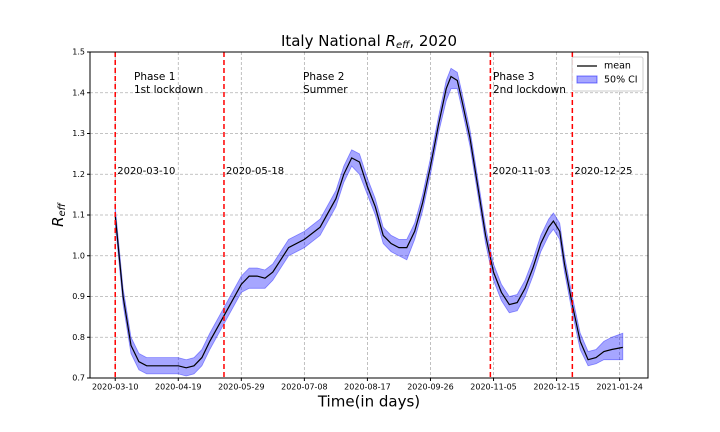 The image size is (720, 432). Describe the element at coordinates (556, 387) in the screenshot. I see `x-tick-label: 2020-12-15` at that location.